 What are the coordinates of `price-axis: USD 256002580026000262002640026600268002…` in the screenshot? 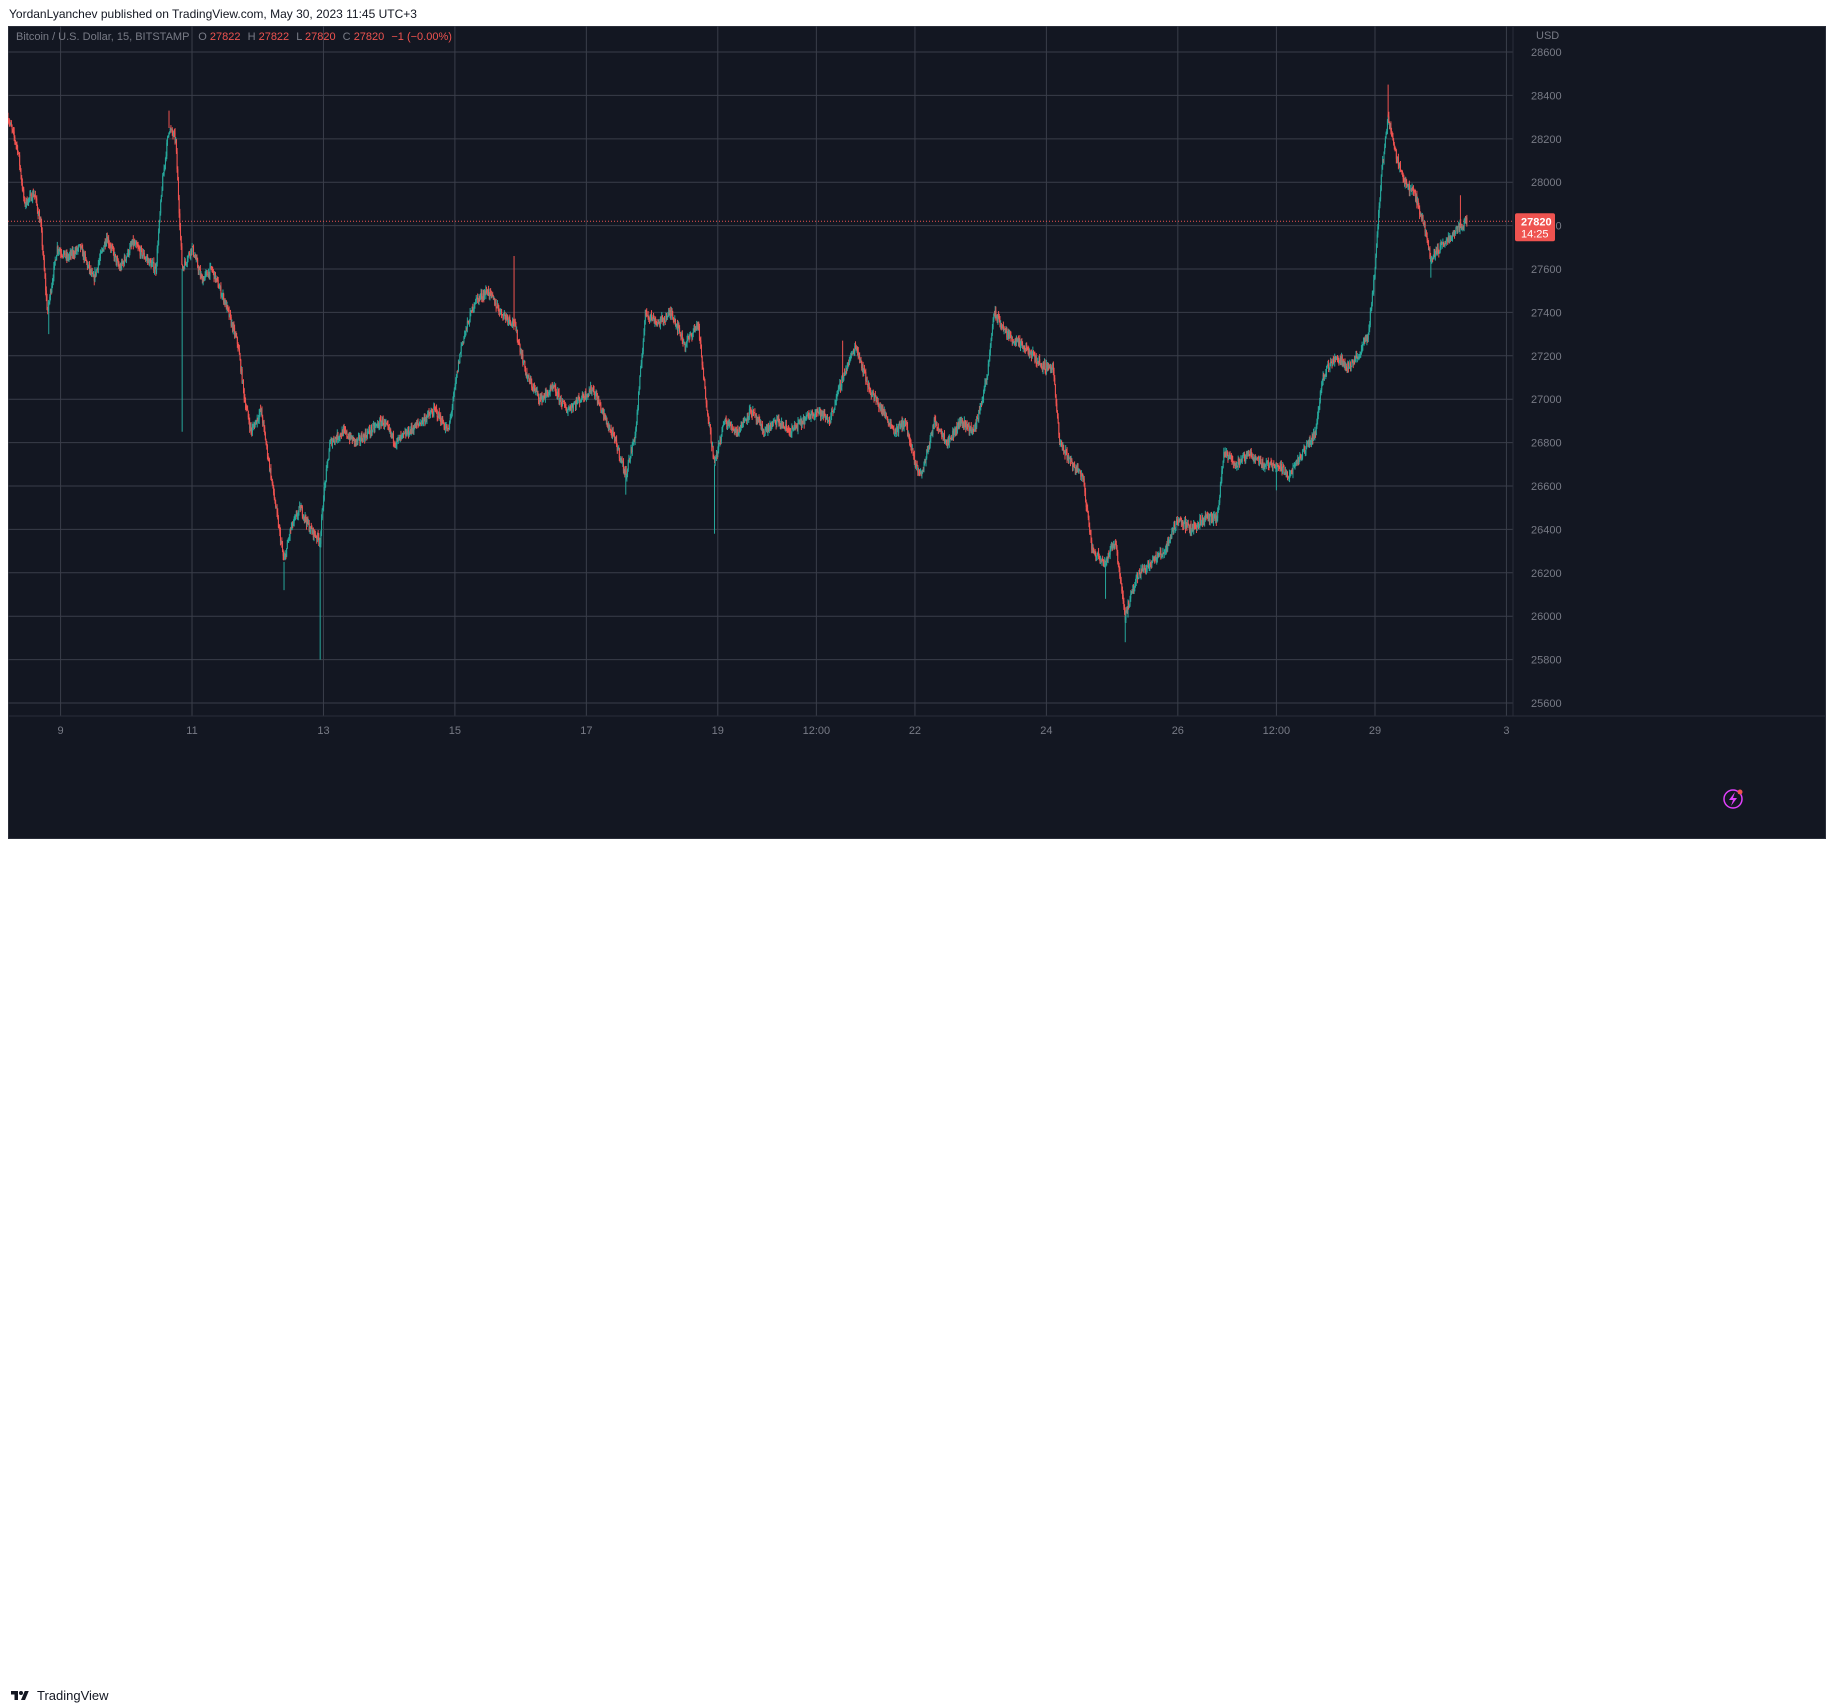 It's located at (1546, 370).